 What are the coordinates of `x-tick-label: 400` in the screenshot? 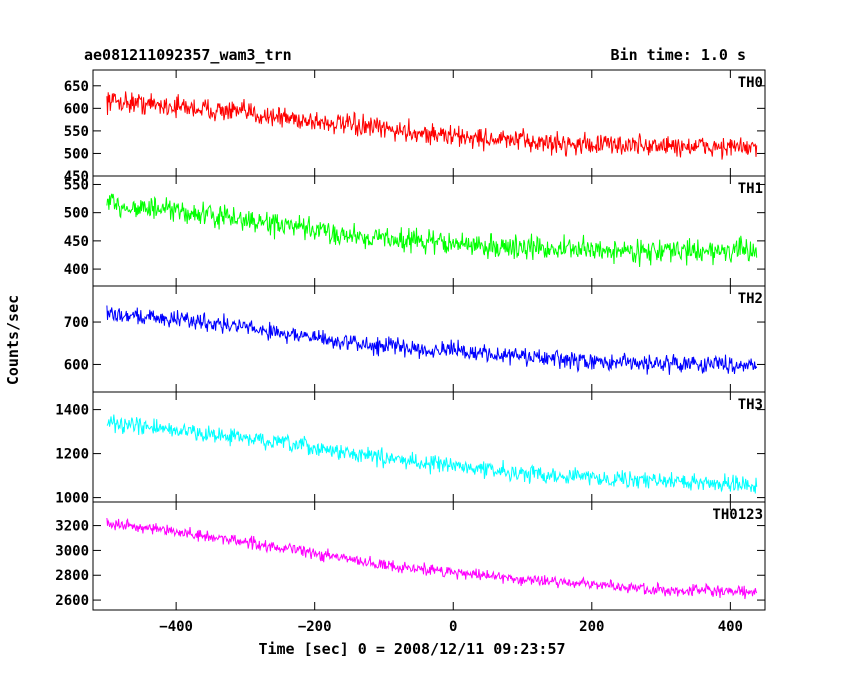 It's located at (730, 627).